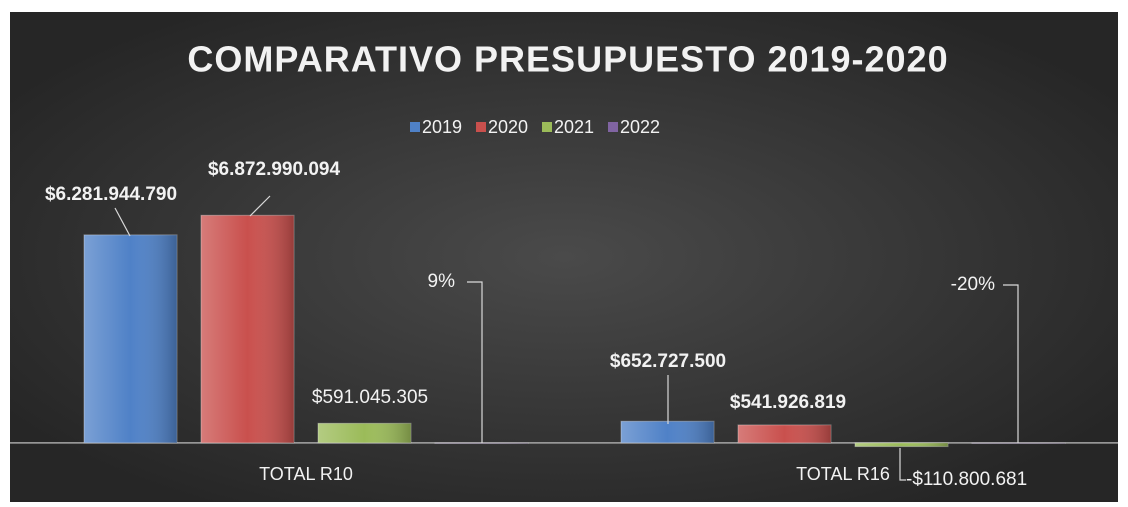 Image resolution: width=1128 pixels, height=507 pixels. What do you see at coordinates (843, 474) in the screenshot?
I see `x-tick-label: TOTAL R16` at bounding box center [843, 474].